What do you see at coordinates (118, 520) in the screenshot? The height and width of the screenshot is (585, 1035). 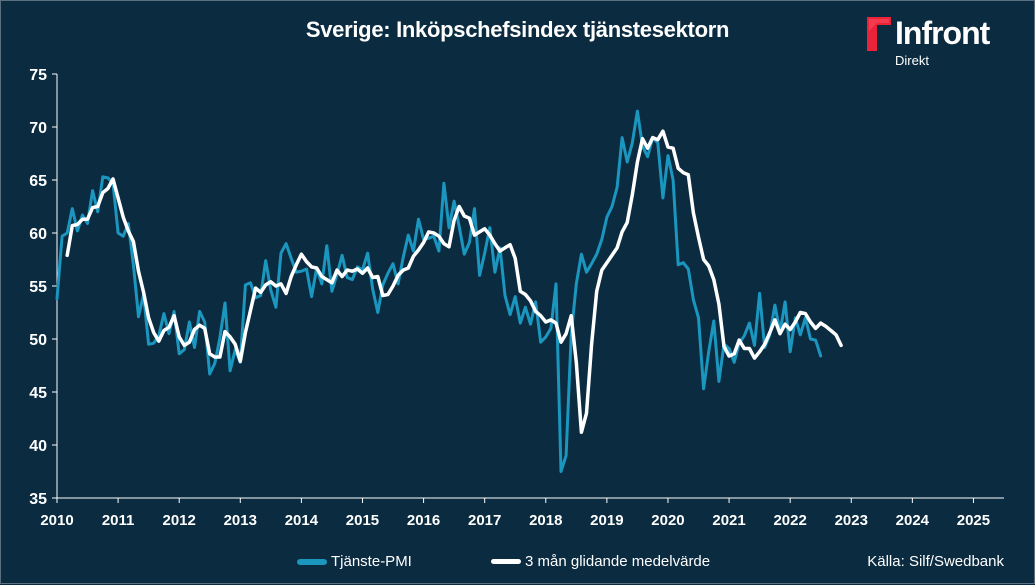 I see `x-tick-label: 2011` at bounding box center [118, 520].